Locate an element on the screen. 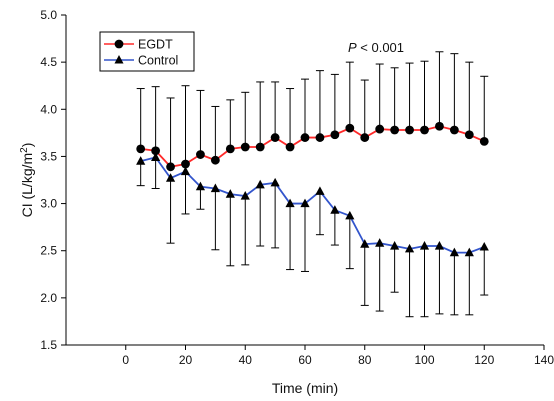 This screenshot has height=401, width=554. x-tick-label: 0 is located at coordinates (125, 360).